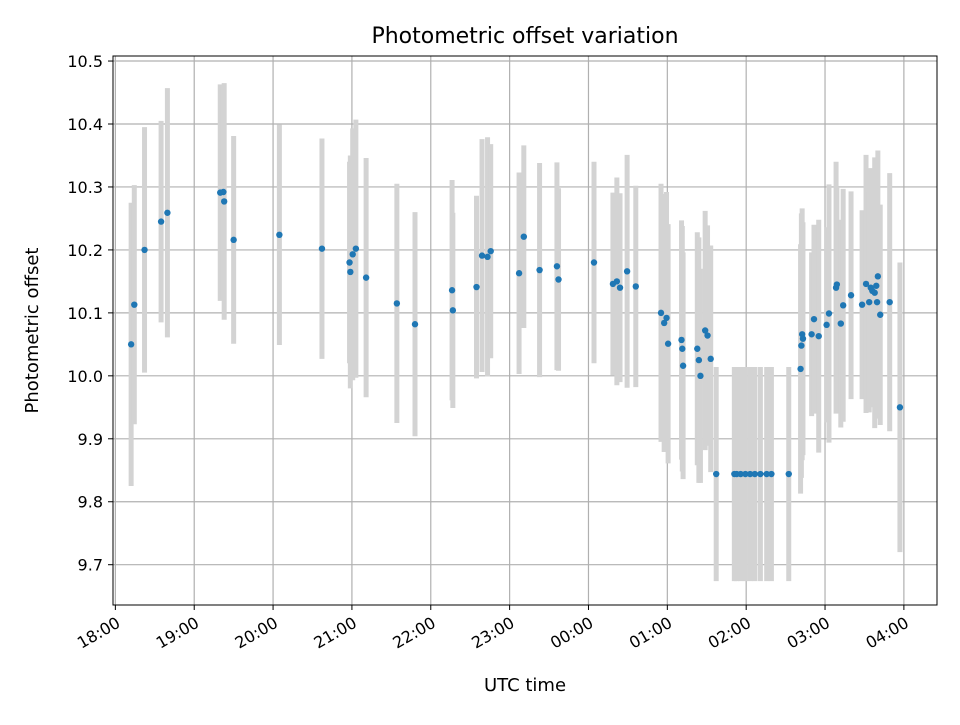 Image resolution: width=960 pixels, height=725 pixels. Describe the element at coordinates (524, 36) in the screenshot. I see `chart-title: Photometric offset variation` at that location.